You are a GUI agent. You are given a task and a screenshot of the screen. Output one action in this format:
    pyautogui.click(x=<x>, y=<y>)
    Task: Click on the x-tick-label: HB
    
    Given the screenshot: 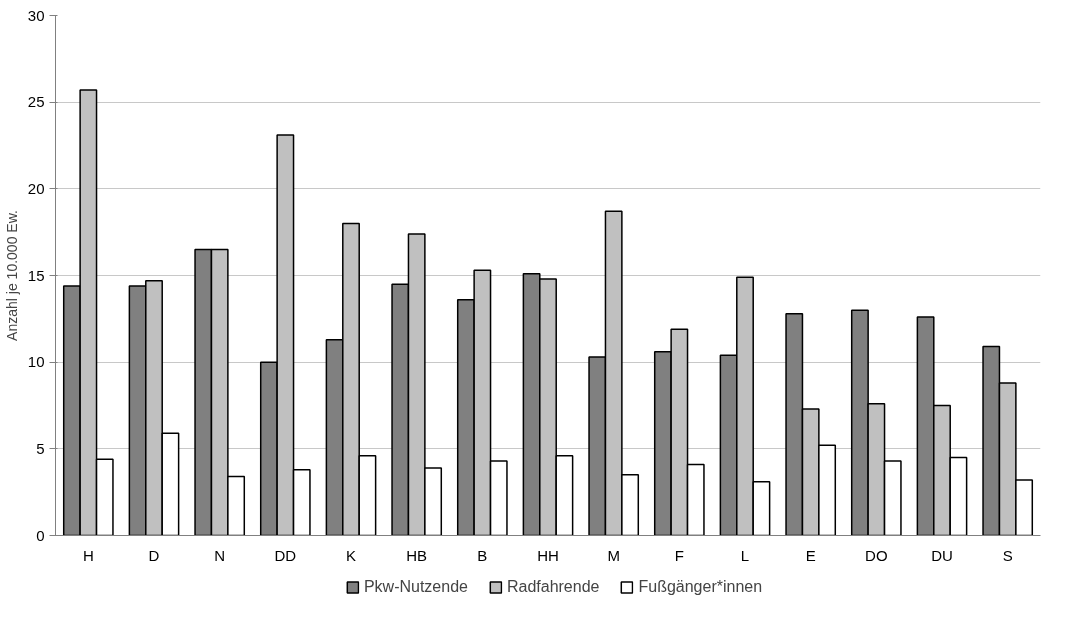 What is the action you would take?
    pyautogui.click(x=417, y=555)
    